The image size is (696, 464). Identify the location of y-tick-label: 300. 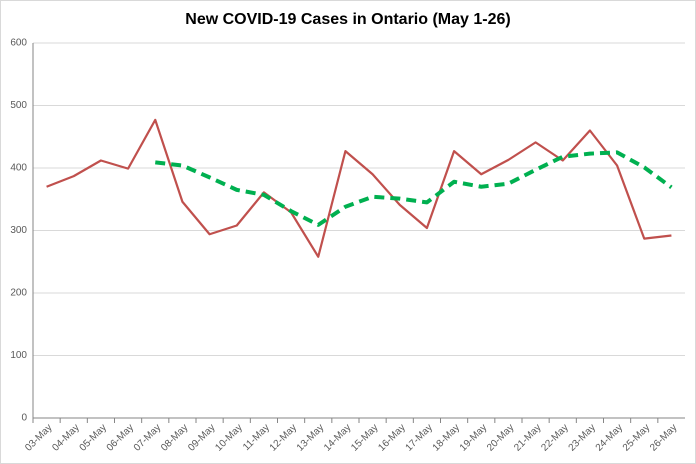
(18, 230).